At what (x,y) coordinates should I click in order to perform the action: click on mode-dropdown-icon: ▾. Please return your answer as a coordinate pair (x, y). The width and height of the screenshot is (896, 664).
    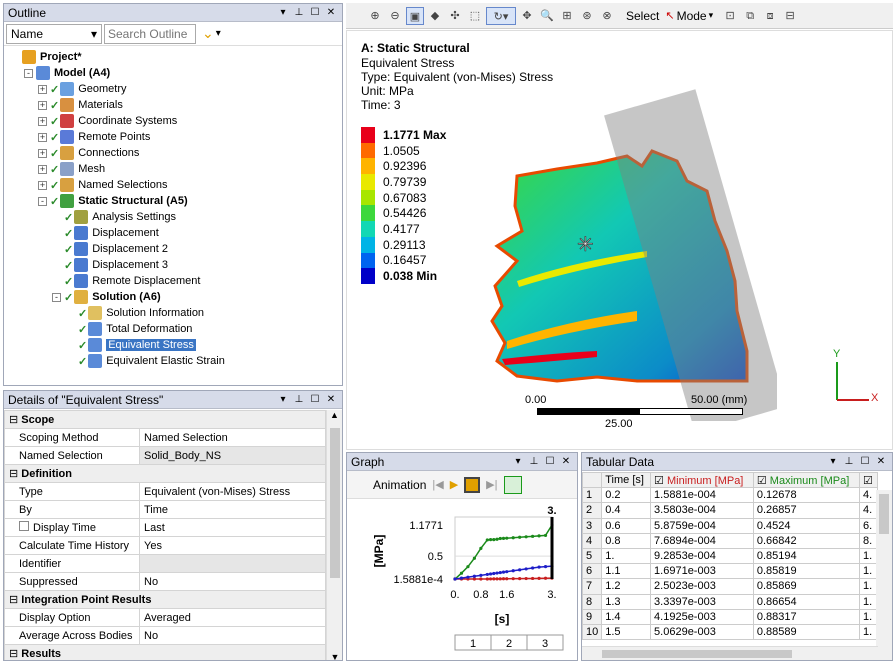
    Looking at the image, I should click on (711, 15).